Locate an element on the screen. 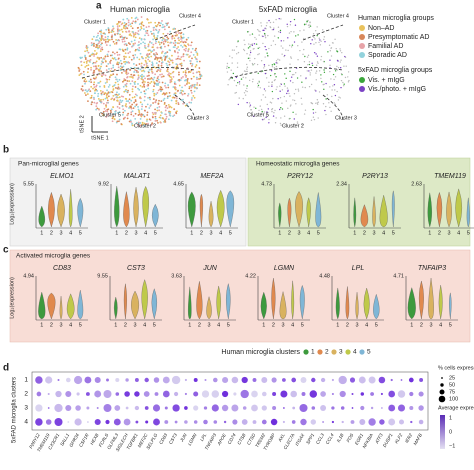 This screenshot has height=470, width=474. cluster-outline is located at coordinates (286, 72).